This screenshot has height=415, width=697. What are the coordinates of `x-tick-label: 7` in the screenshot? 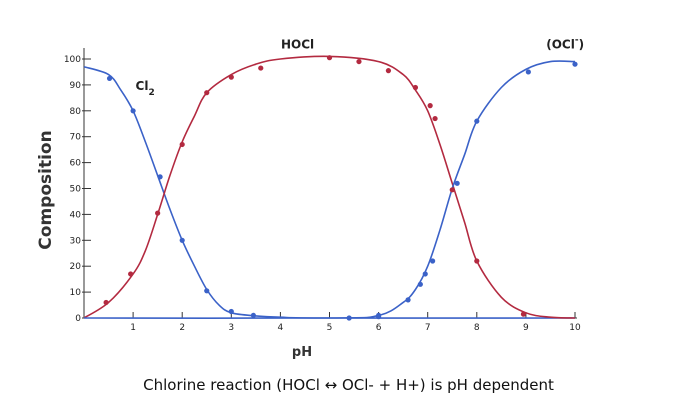 It's located at (428, 328).